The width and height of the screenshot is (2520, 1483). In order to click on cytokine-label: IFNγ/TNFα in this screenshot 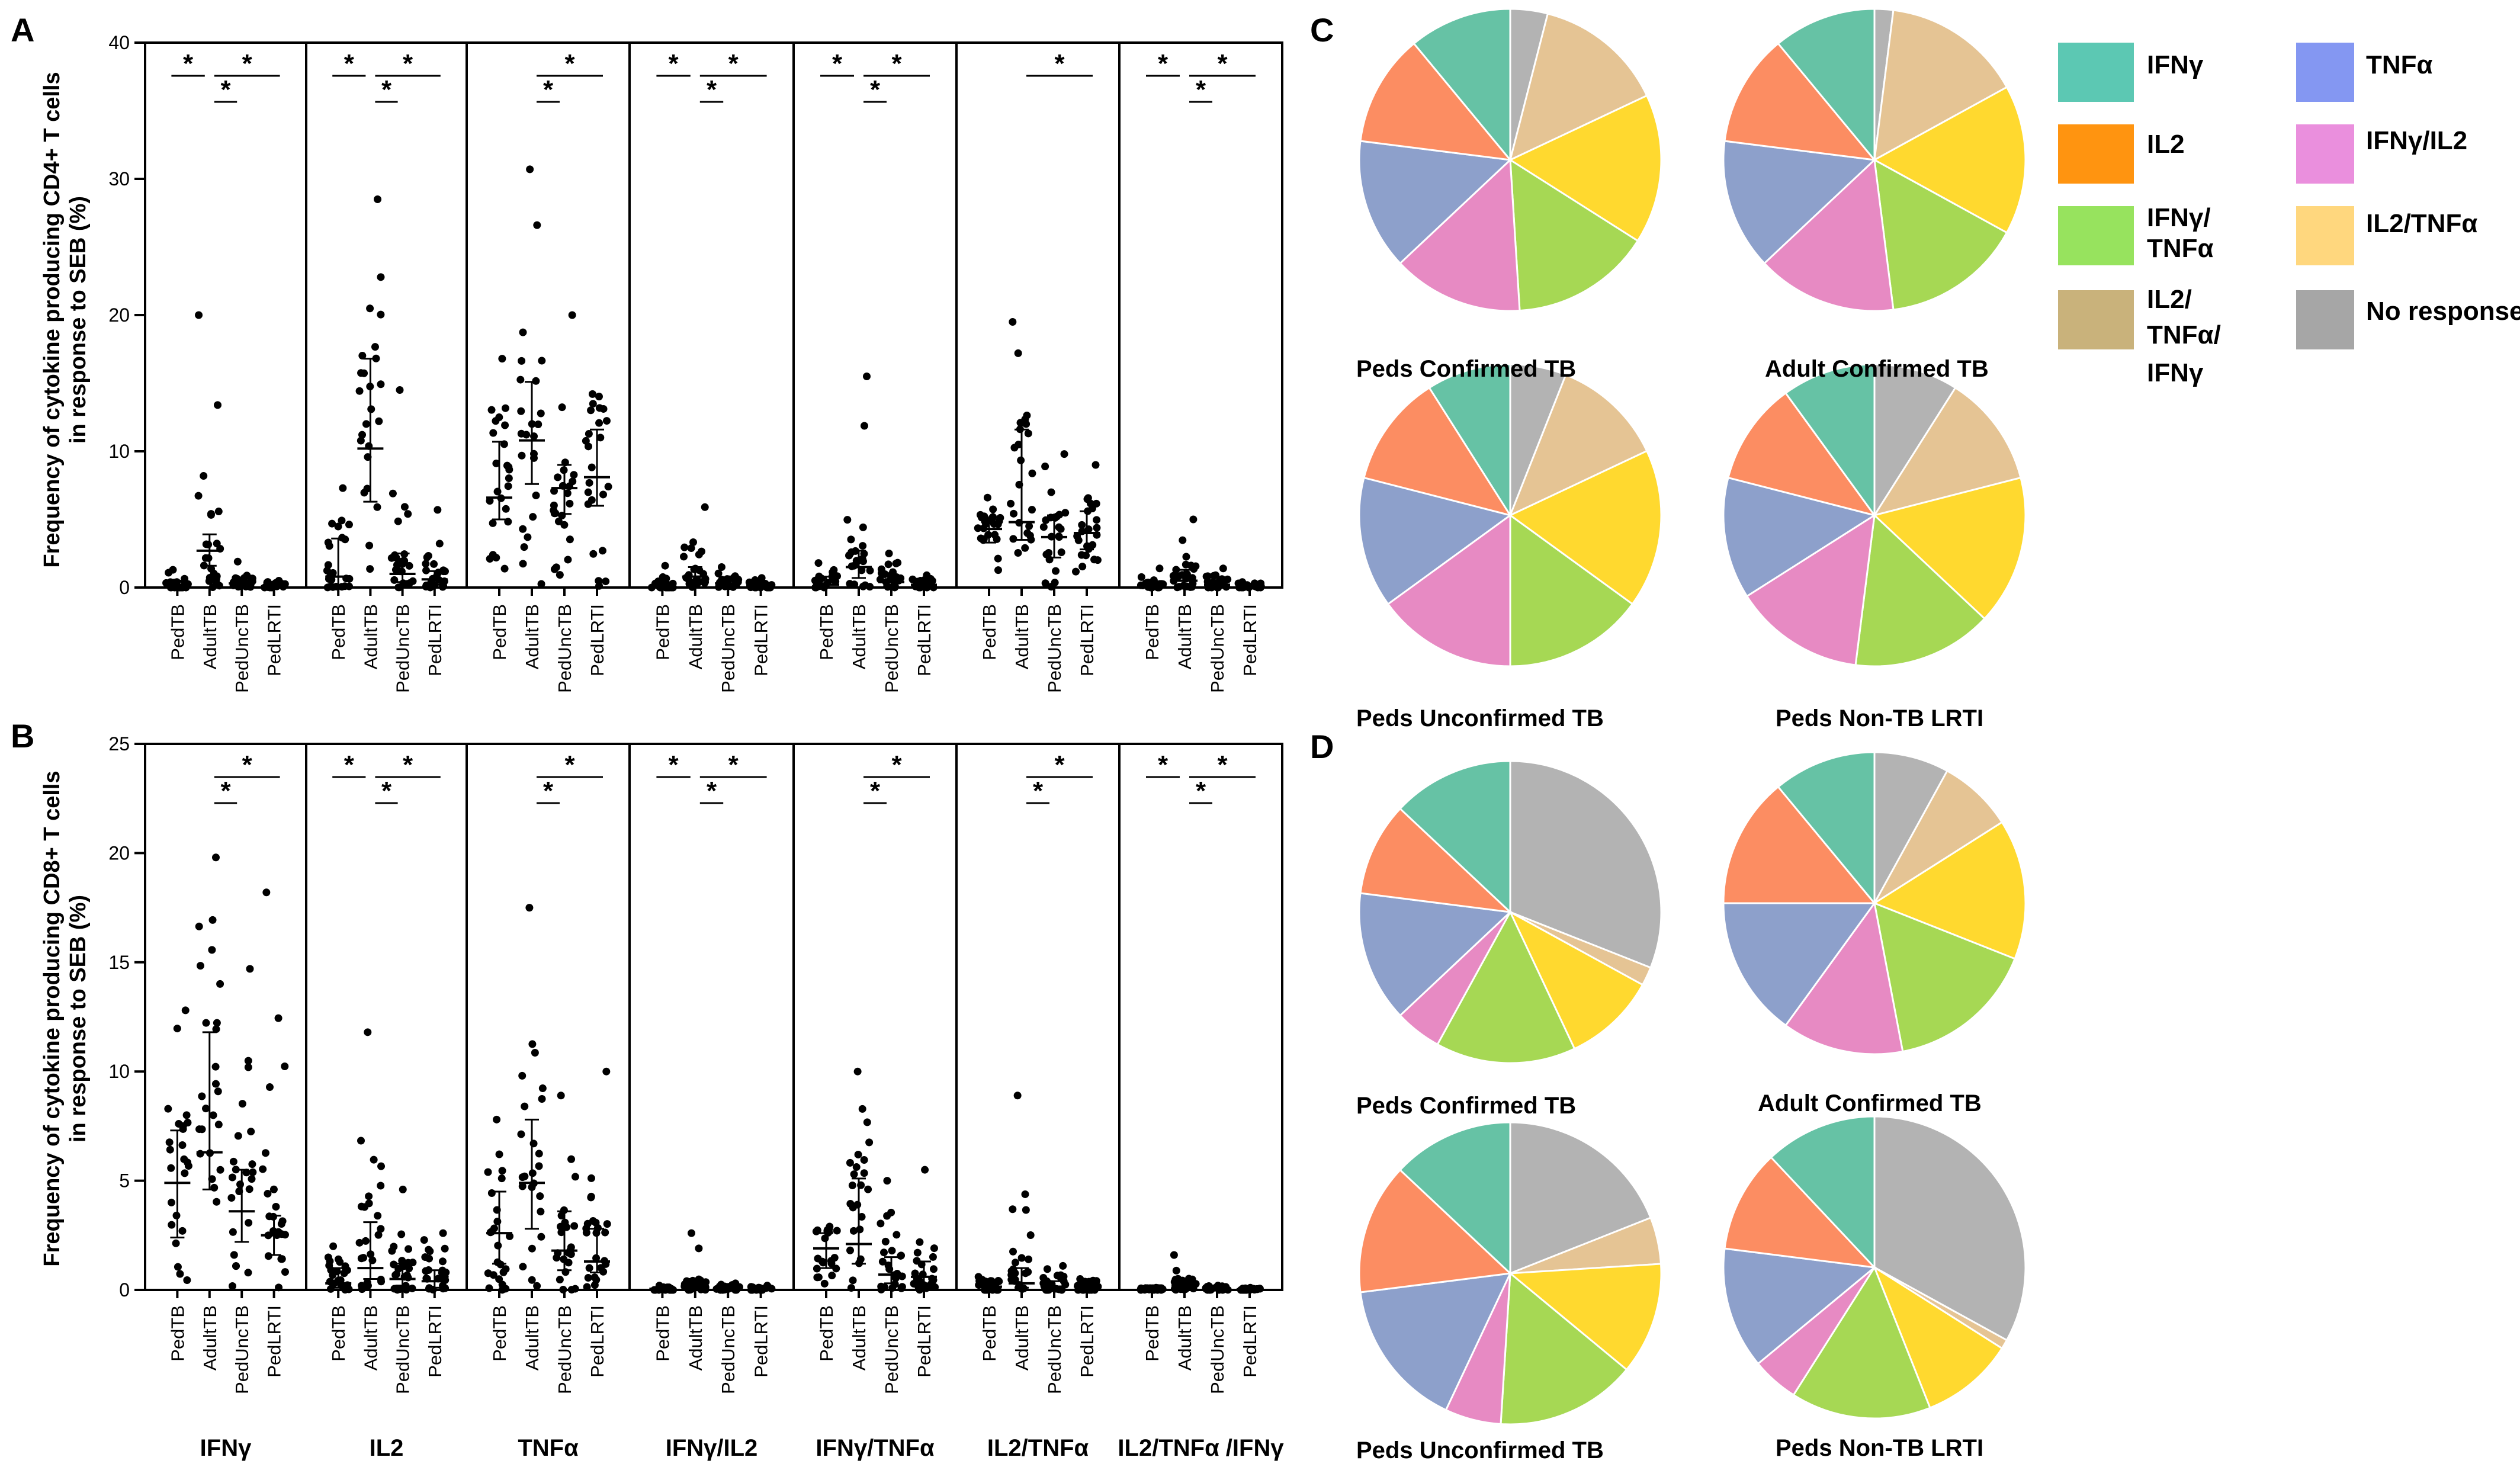, I will do `click(876, 1448)`.